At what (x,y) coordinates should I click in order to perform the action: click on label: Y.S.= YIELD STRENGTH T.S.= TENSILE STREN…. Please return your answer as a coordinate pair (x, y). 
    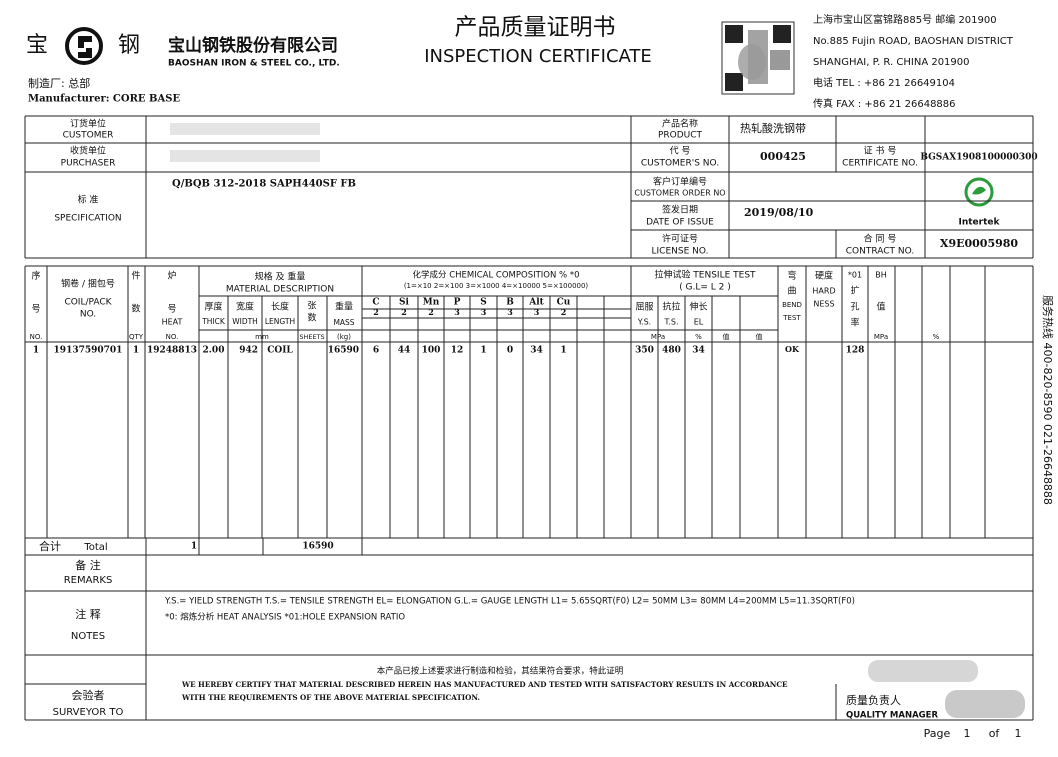
    Looking at the image, I should click on (509, 602).